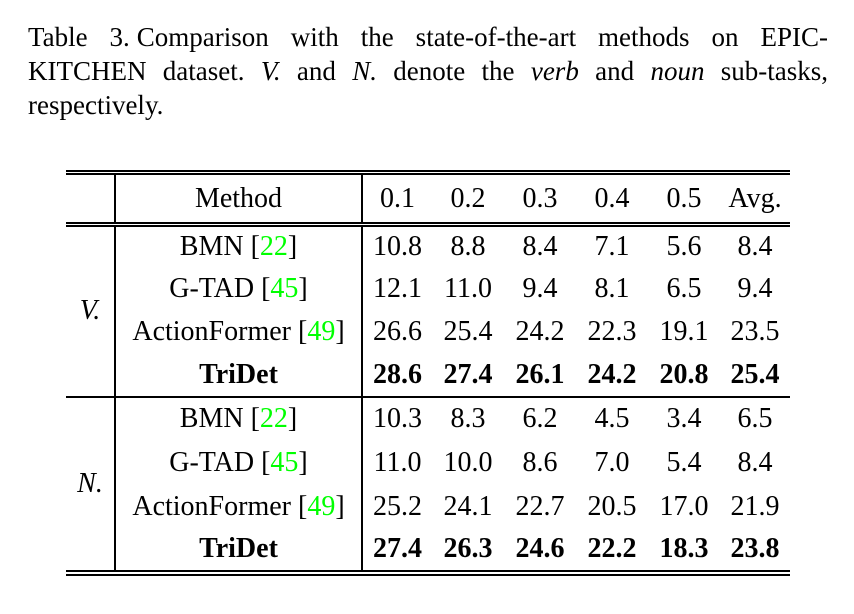  What do you see at coordinates (468, 462) in the screenshot?
I see `value-cell: 10.0` at bounding box center [468, 462].